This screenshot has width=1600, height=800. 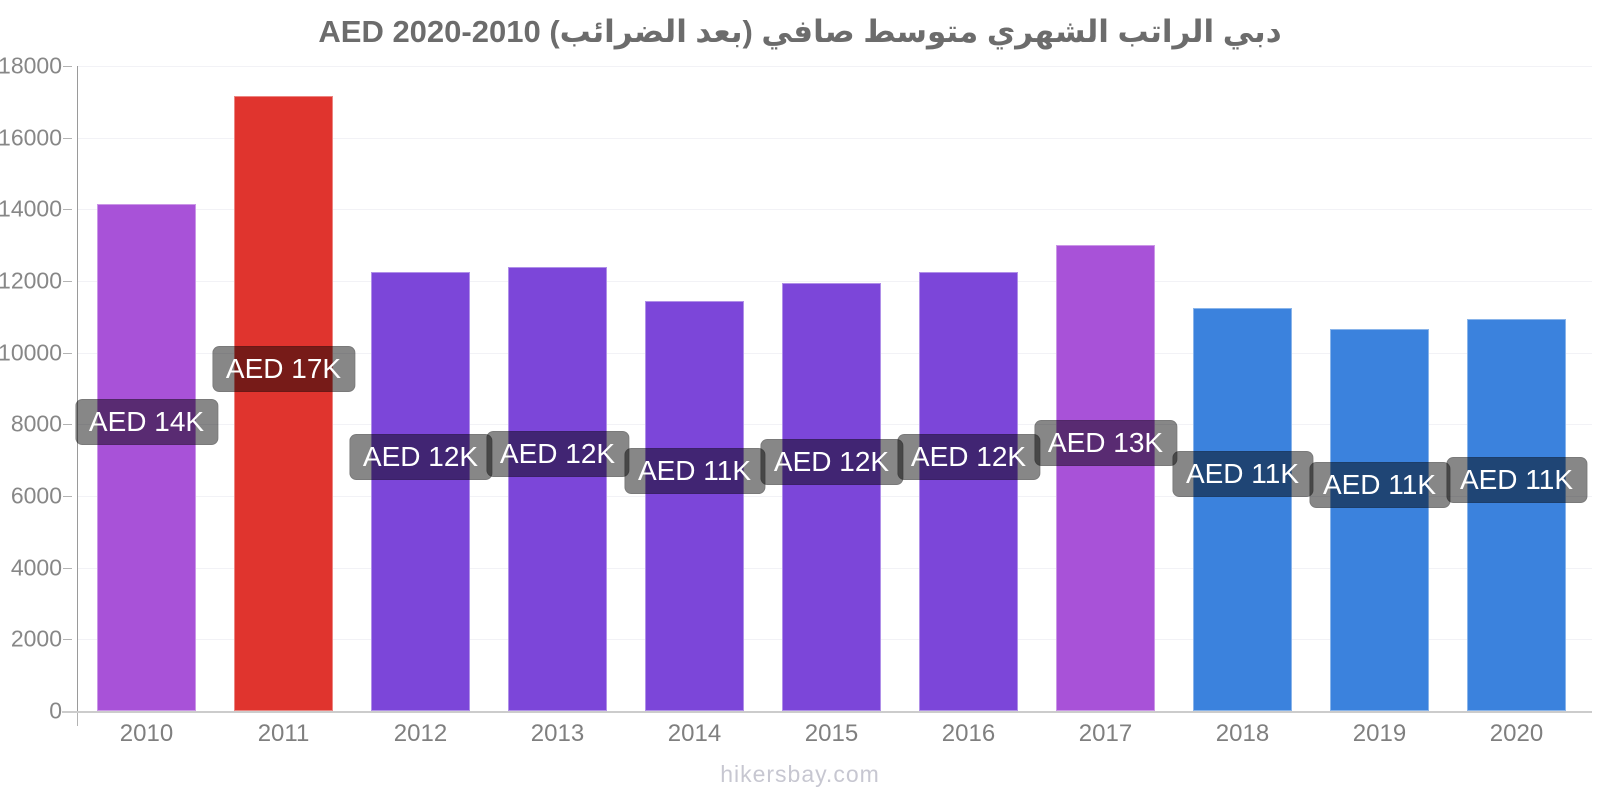 What do you see at coordinates (67, 640) in the screenshot?
I see `y-tick-2000` at bounding box center [67, 640].